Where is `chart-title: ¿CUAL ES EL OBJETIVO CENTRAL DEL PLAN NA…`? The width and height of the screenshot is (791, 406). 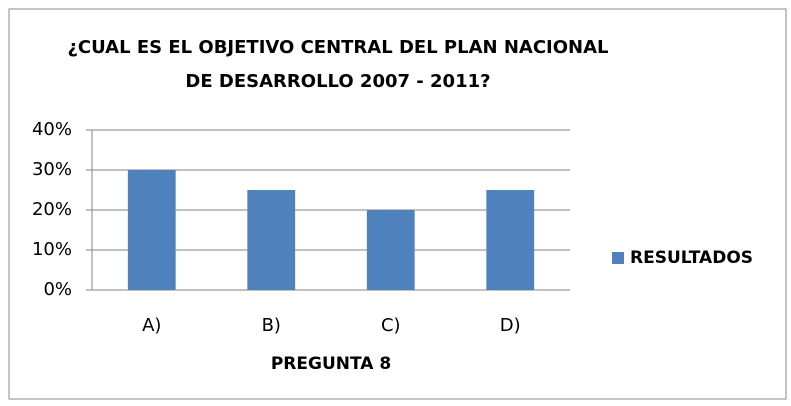
chart-title: ¿CUAL ES EL OBJETIVO CENTRAL DEL PLAN NA… is located at coordinates (337, 47).